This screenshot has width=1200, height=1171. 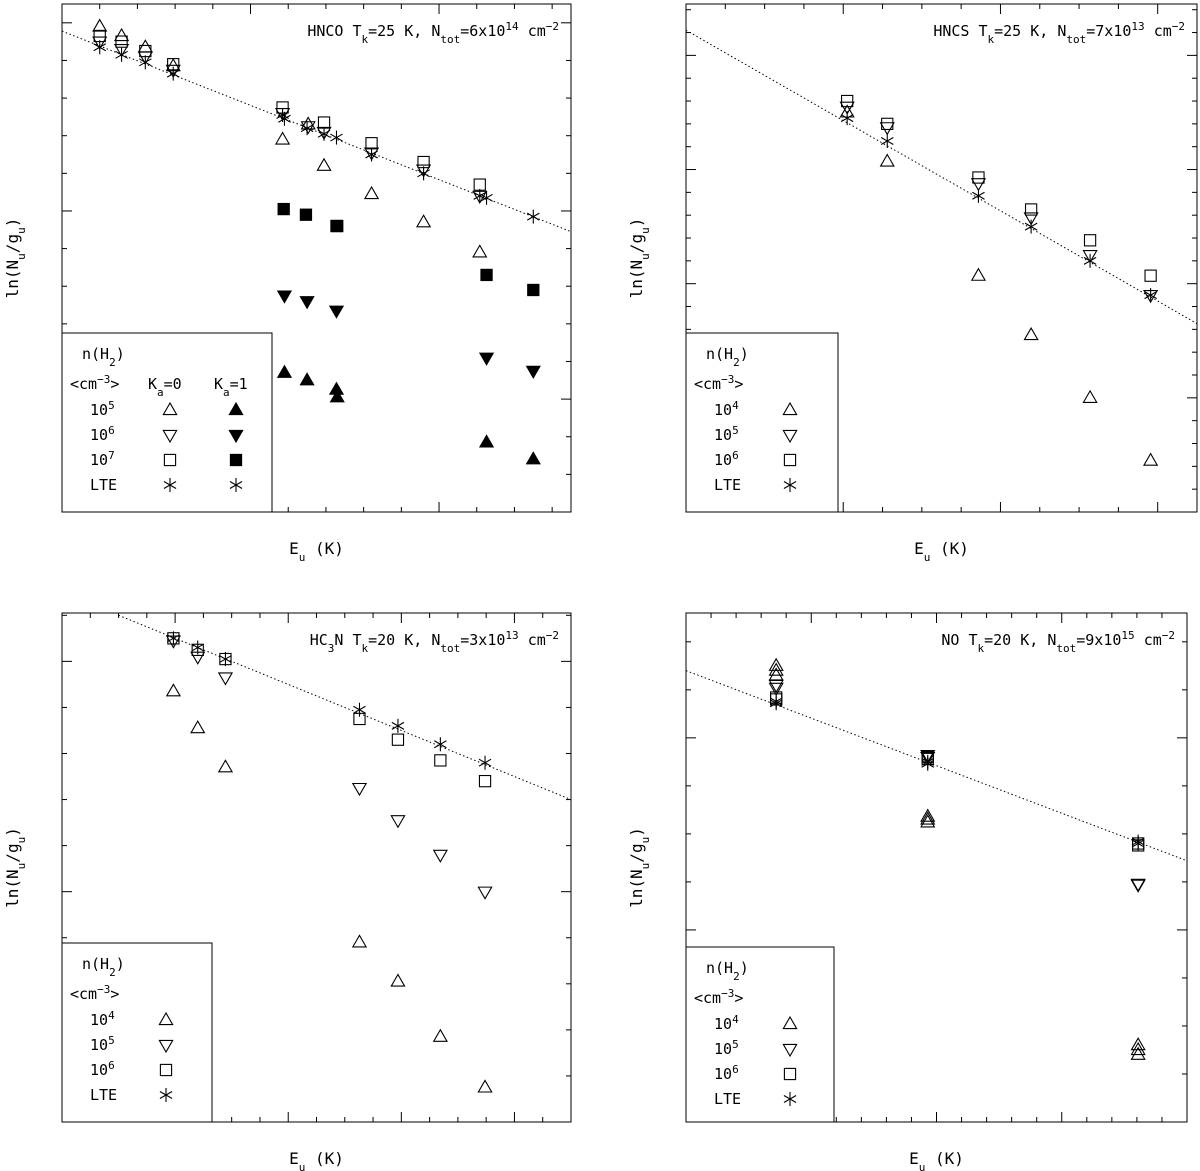 What do you see at coordinates (15, 258) in the screenshot?
I see `y-axis-label: ln(Nu/gu)` at bounding box center [15, 258].